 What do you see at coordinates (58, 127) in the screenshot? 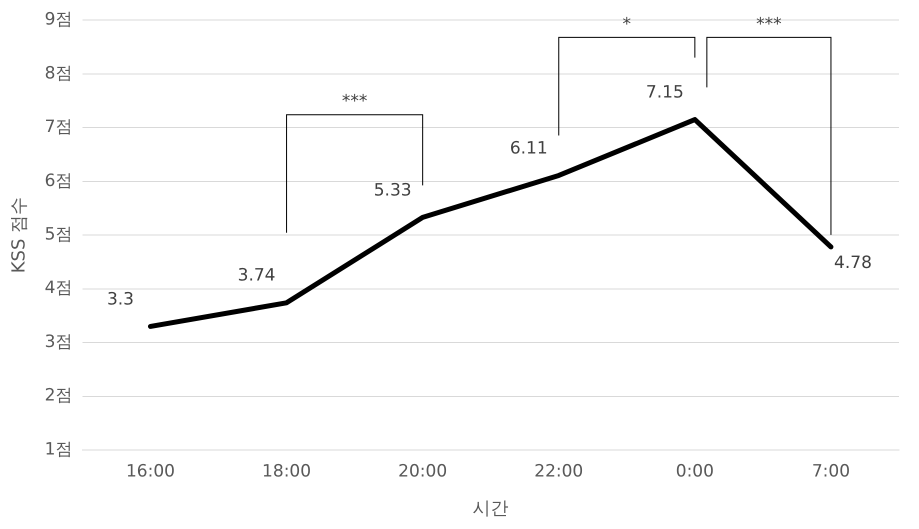
I see `y-tick-label: 7점` at bounding box center [58, 127].